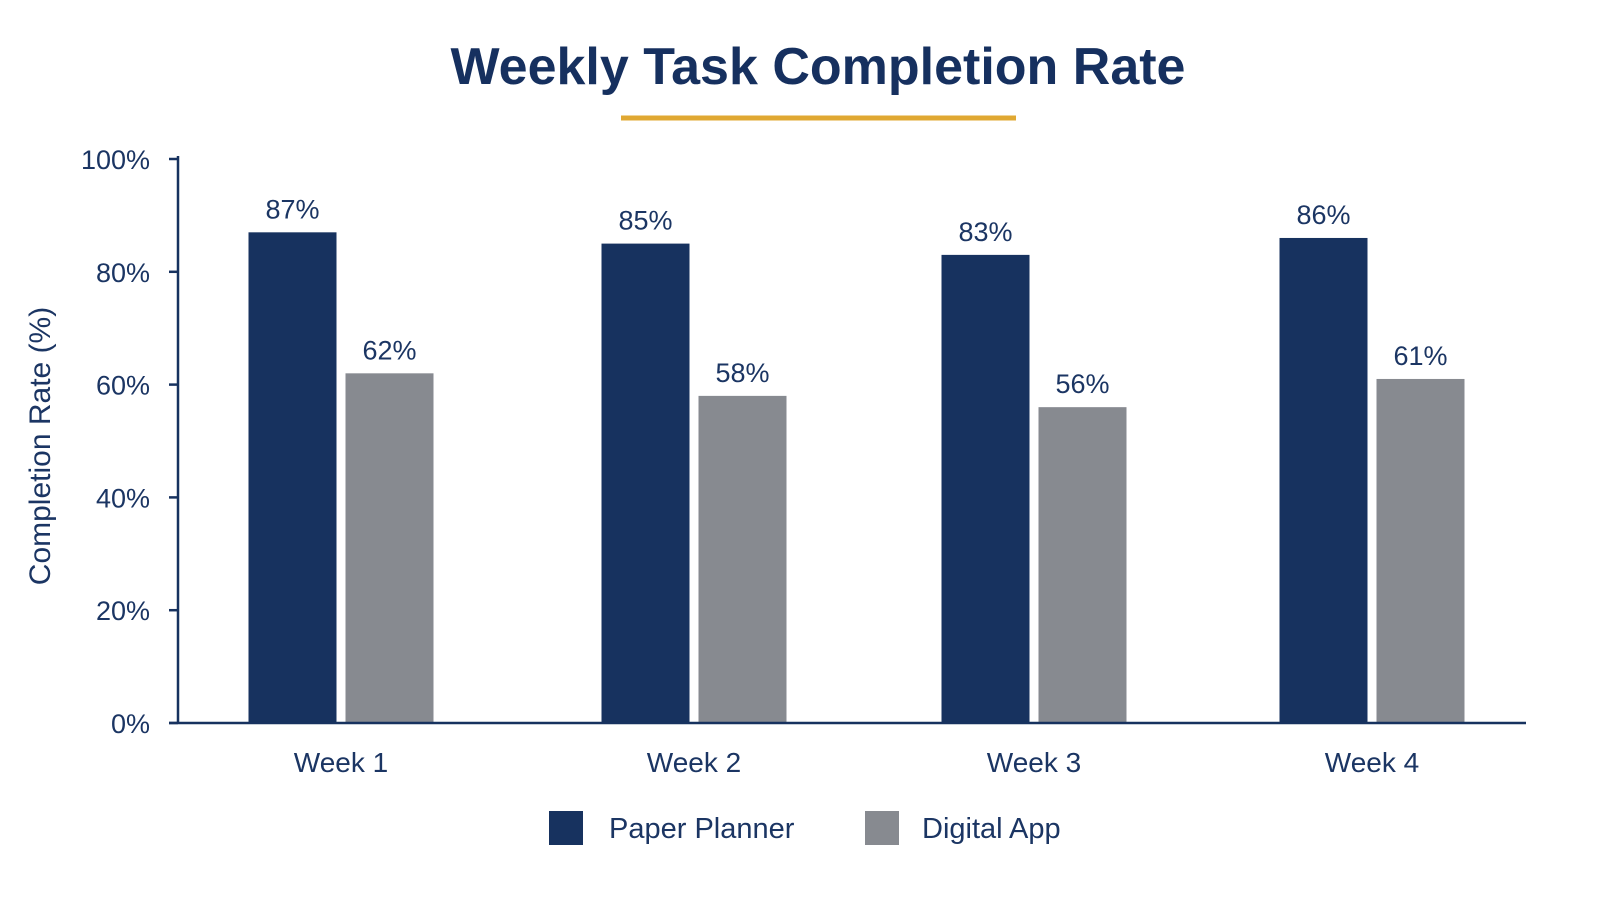  I want to click on legend-item-digital-app: Digital App, so click(963, 828).